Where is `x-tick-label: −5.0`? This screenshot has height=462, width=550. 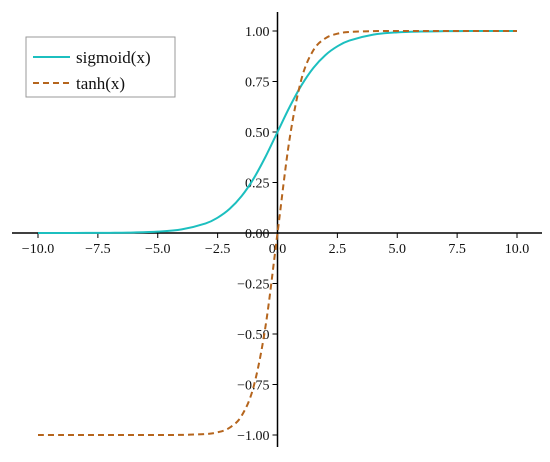 x-tick-label: −5.0 is located at coordinates (157, 249).